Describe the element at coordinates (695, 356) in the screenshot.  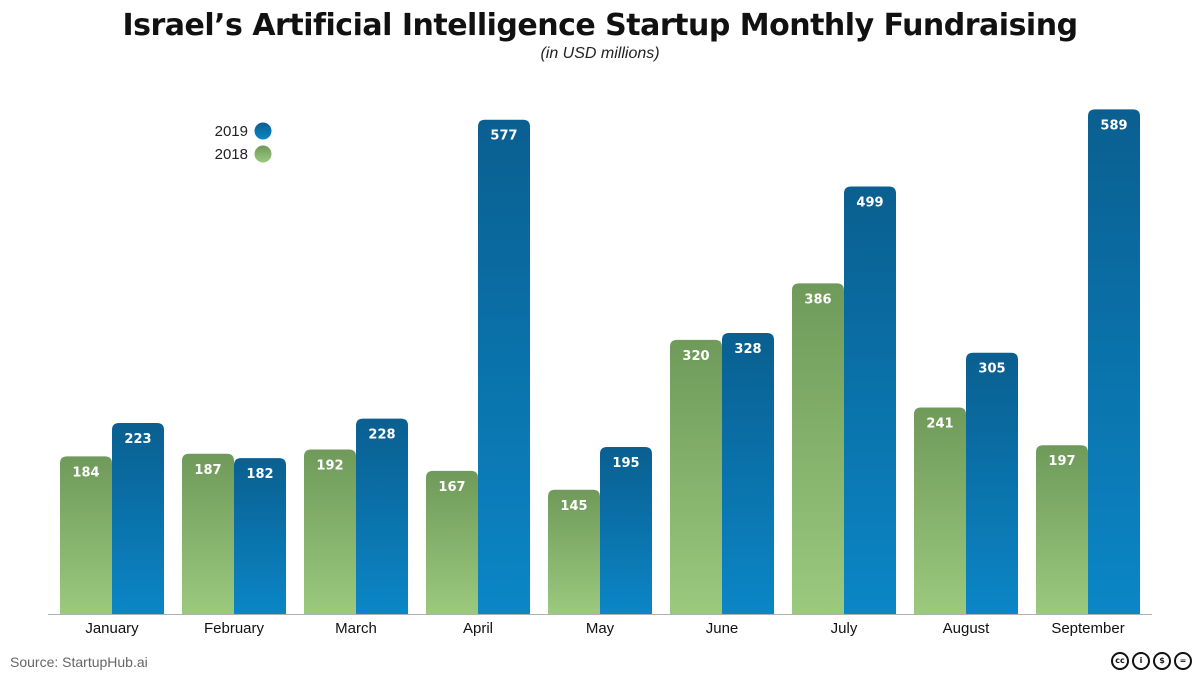
I see `bar-value-2018-june: 320` at that location.